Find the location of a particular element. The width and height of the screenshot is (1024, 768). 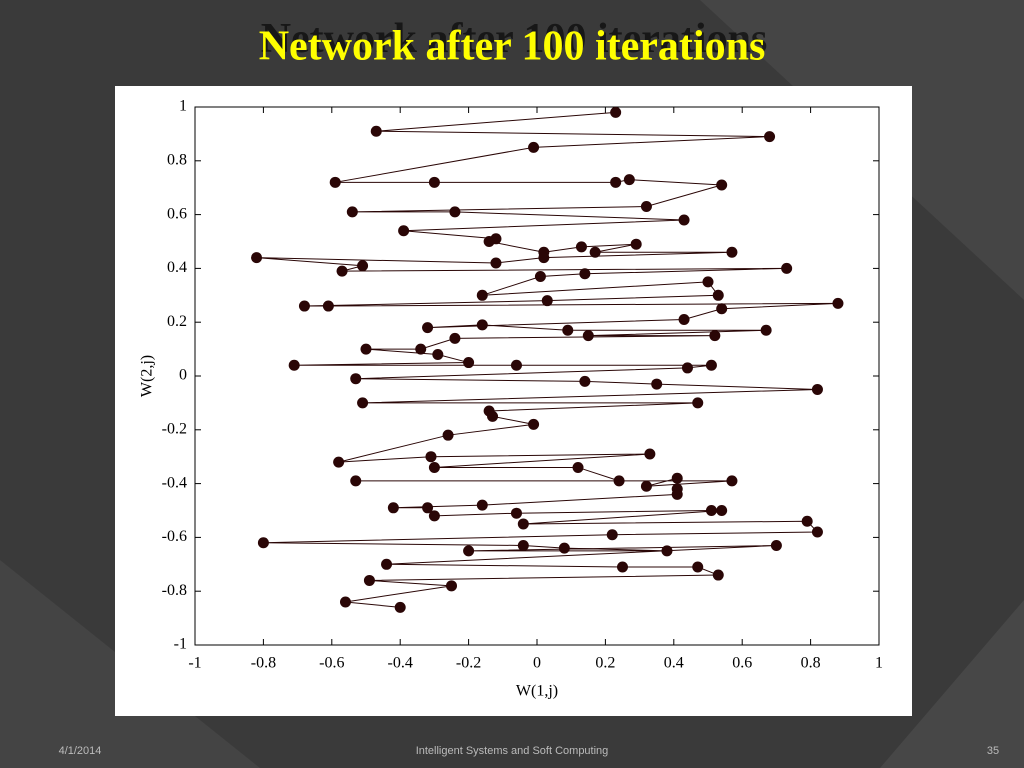

y-tick-label: -0.2 is located at coordinates (174, 428).